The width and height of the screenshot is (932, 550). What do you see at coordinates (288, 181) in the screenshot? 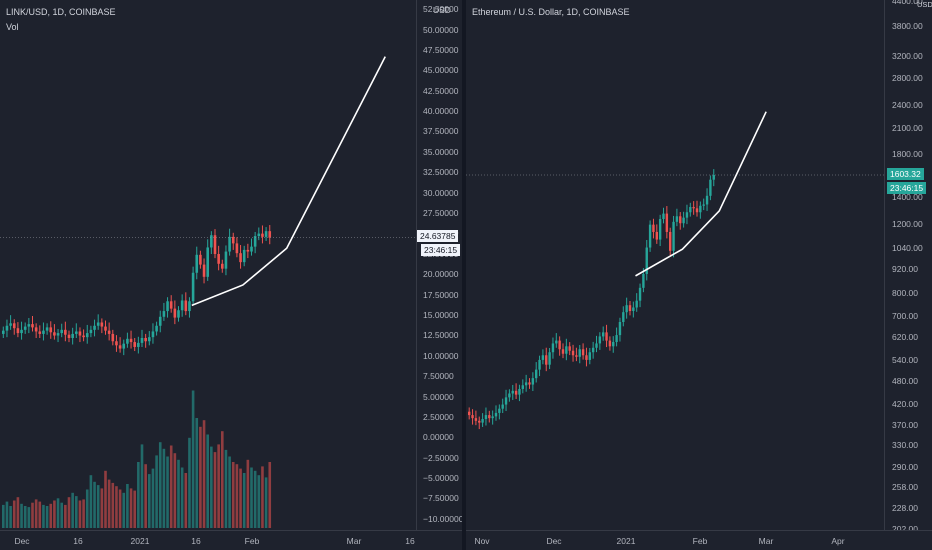
I see `link-trendline` at bounding box center [288, 181].